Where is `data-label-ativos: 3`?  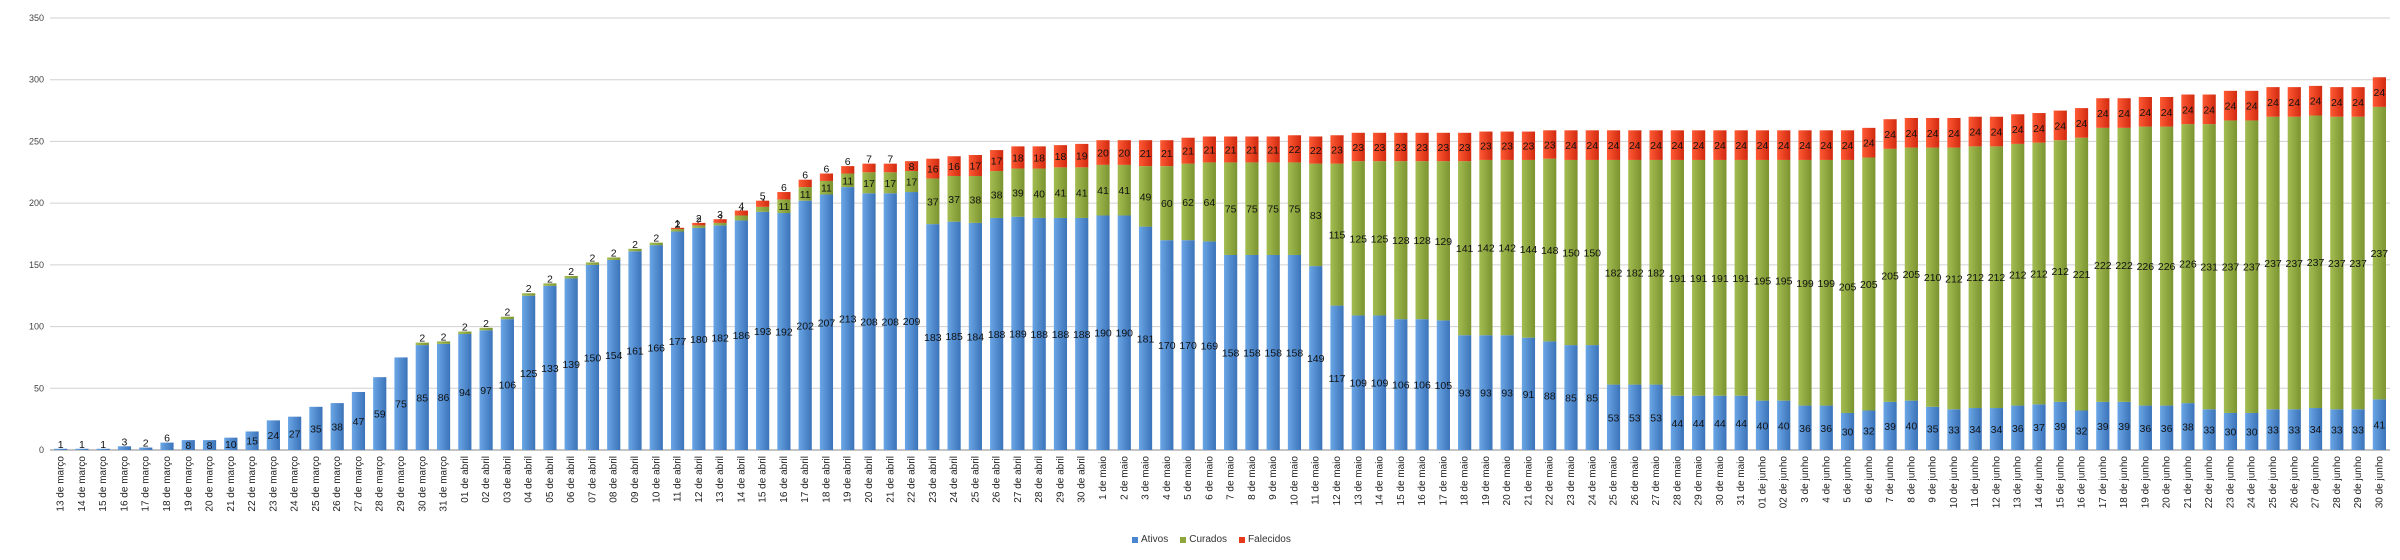
data-label-ativos: 3 is located at coordinates (125, 442).